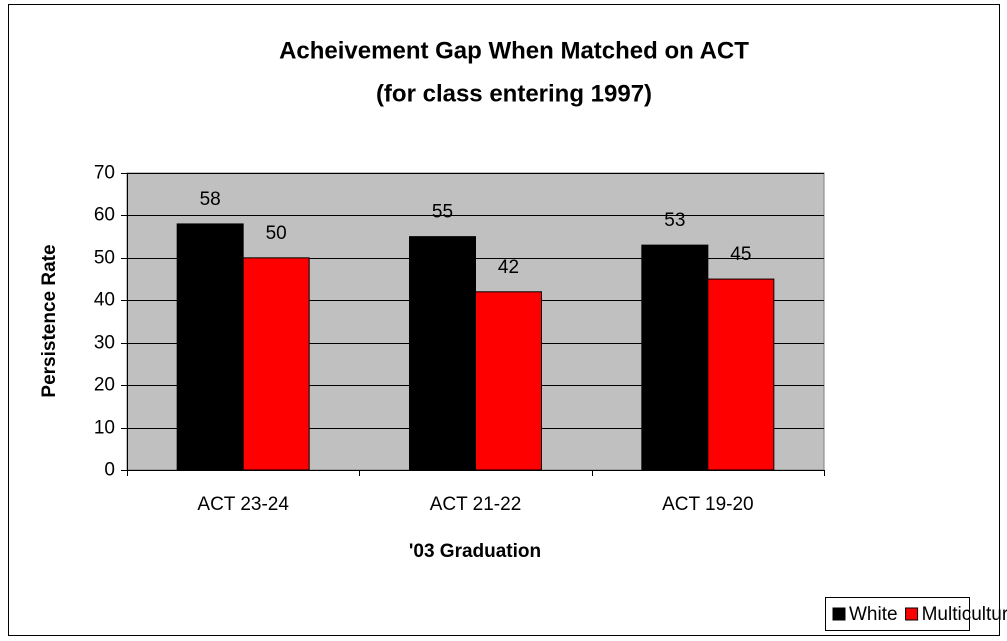 The image size is (1007, 641). Describe the element at coordinates (104, 428) in the screenshot. I see `y-tick-label: 10` at that location.